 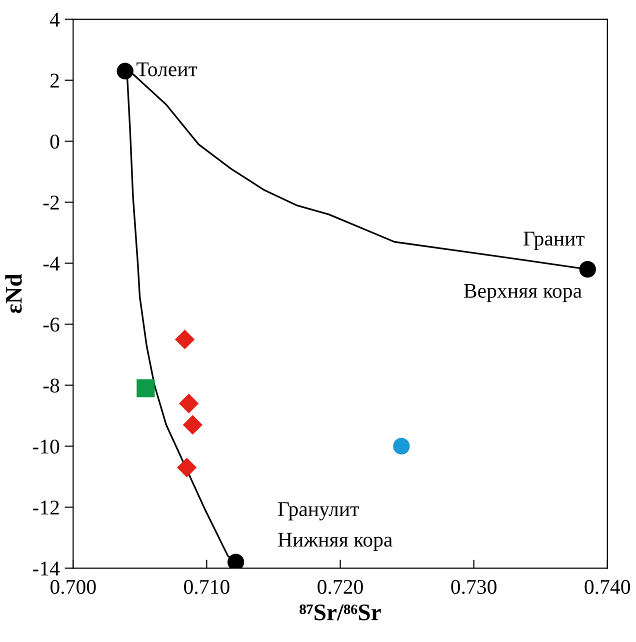 I want to click on annotation: Гранулит, so click(x=318, y=511).